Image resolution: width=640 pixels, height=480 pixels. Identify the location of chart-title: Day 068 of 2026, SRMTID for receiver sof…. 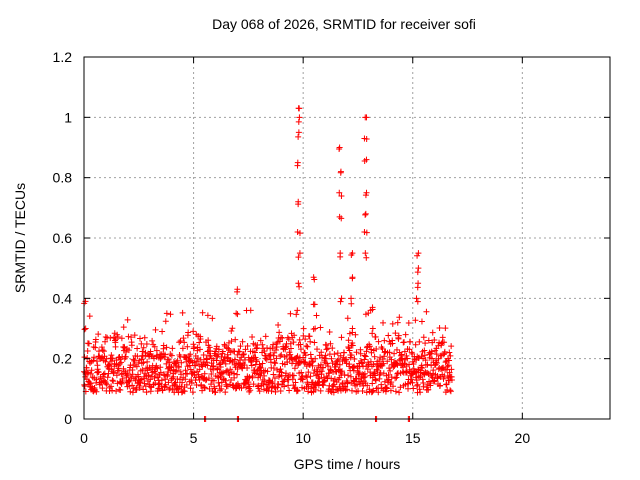
(344, 24).